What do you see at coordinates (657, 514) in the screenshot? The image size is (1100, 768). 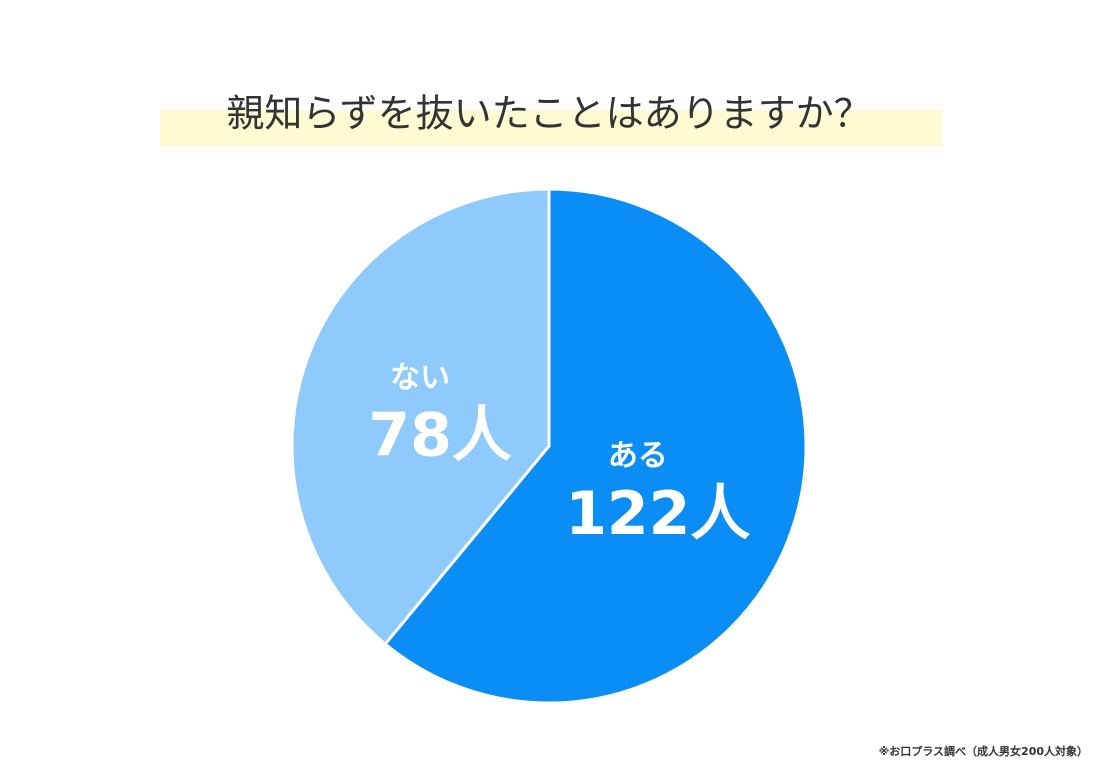 I see `value-label: 122人` at bounding box center [657, 514].